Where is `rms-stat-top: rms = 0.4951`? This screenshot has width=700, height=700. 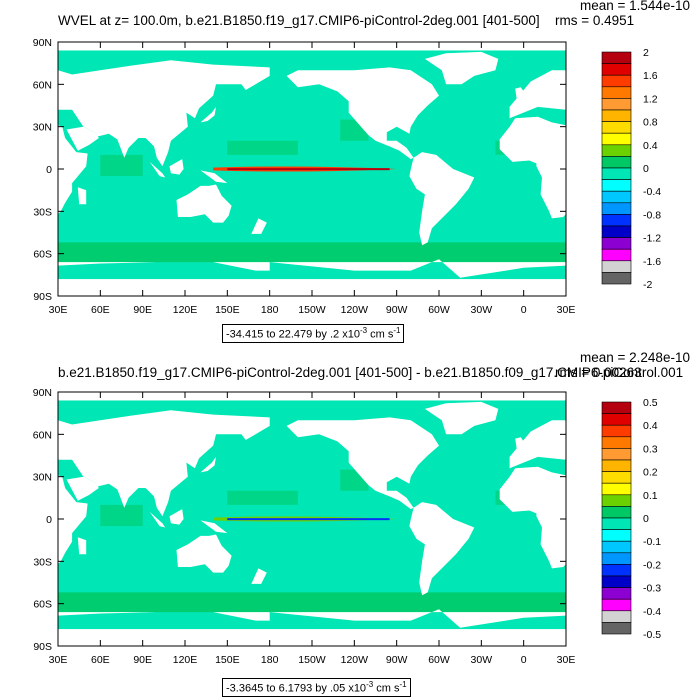
rms-stat-top: rms = 0.4951 is located at coordinates (595, 20).